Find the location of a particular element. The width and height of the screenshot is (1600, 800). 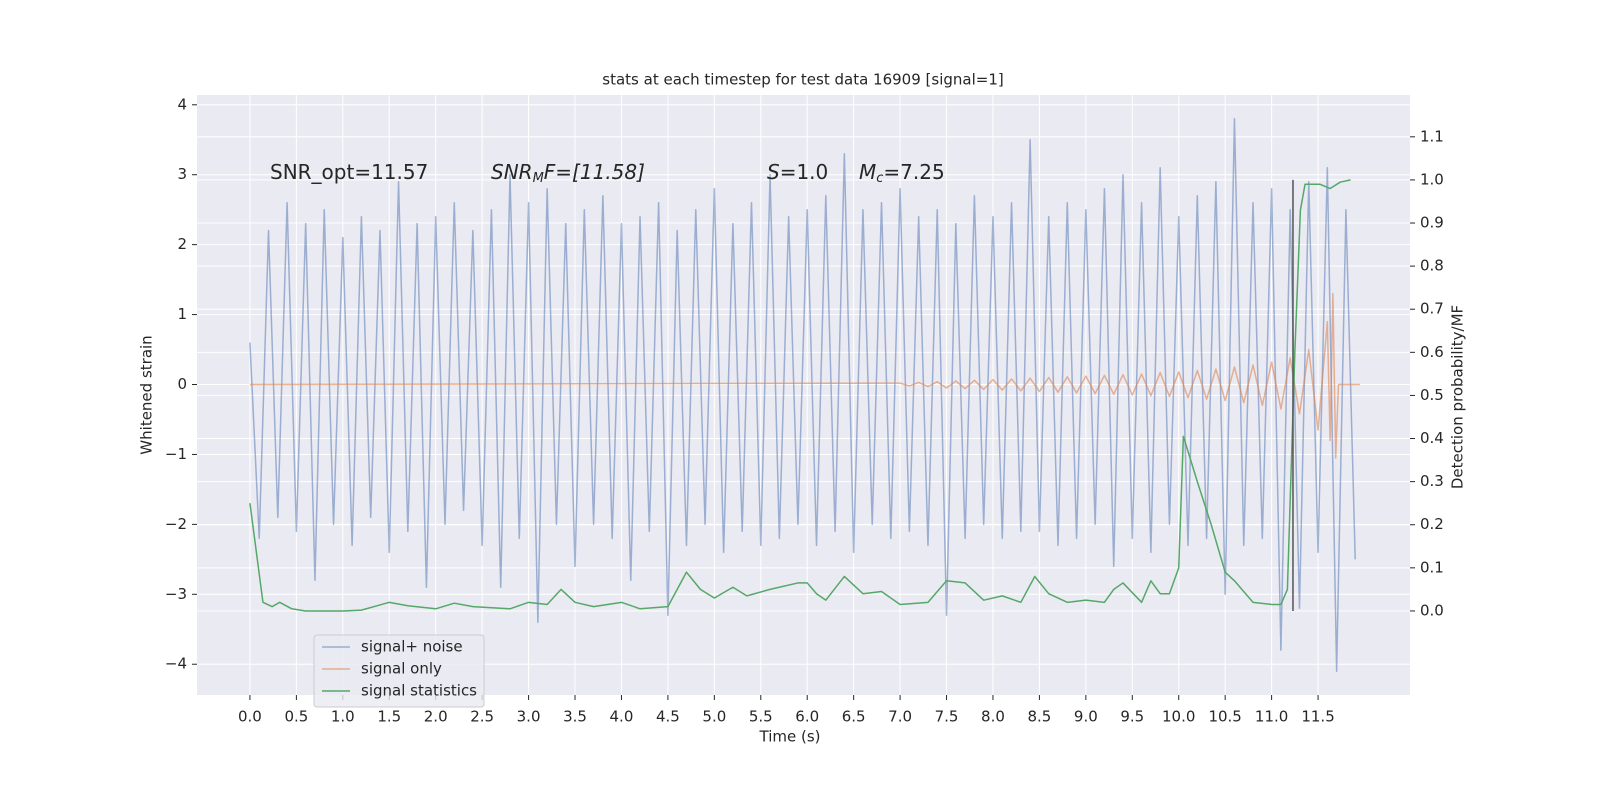

x-tick-label: 5.5 is located at coordinates (761, 717).